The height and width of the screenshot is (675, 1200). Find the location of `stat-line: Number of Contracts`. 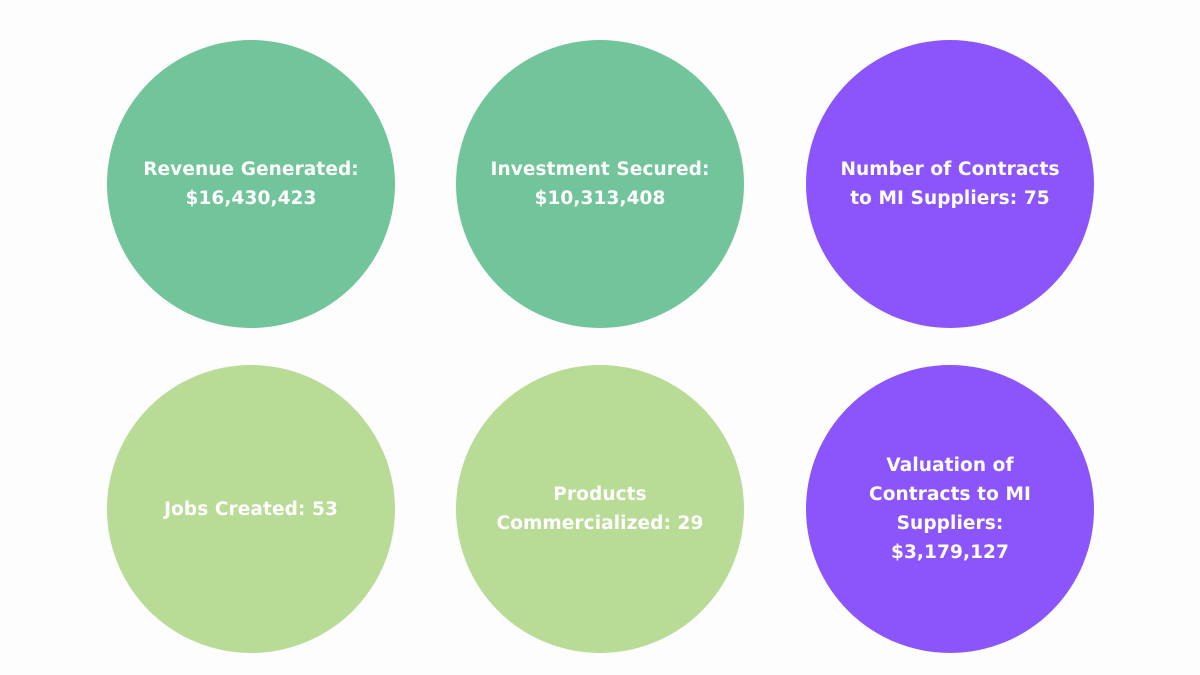

stat-line: Number of Contracts is located at coordinates (950, 169).